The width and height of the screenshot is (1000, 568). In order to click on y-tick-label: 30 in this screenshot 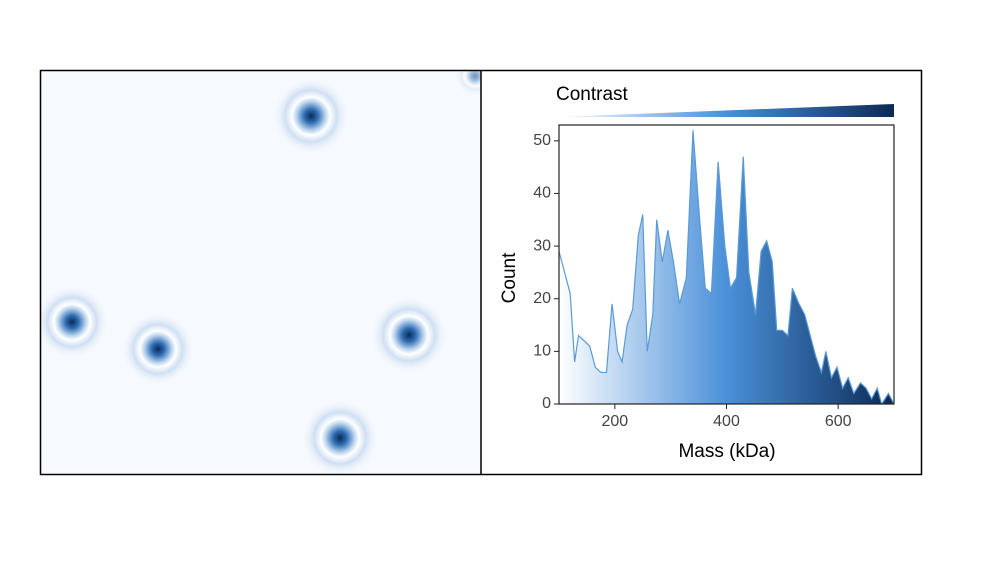, I will do `click(542, 245)`.